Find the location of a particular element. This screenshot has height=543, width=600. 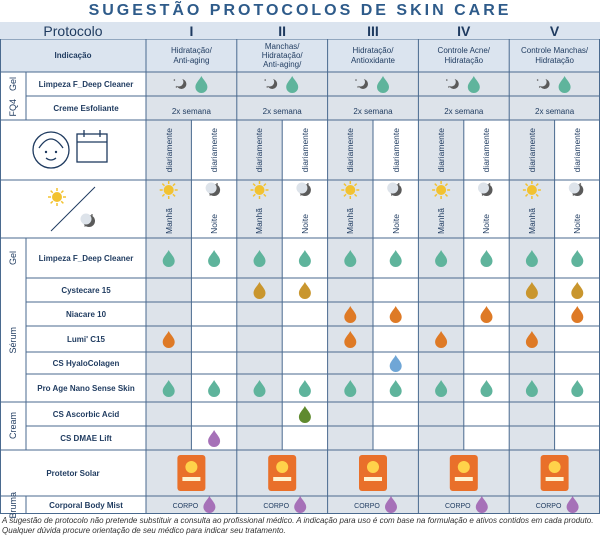

protocol-5: V is located at coordinates (554, 30).